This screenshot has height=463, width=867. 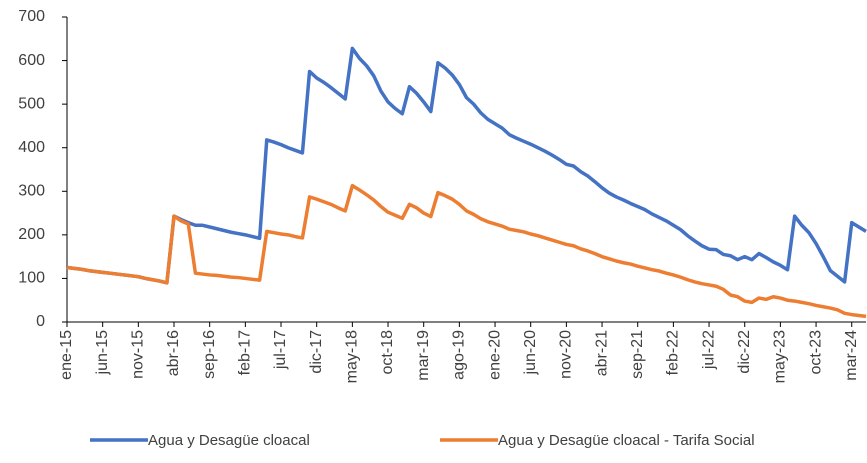 What do you see at coordinates (66, 355) in the screenshot?
I see `x-tick-label: ene-15` at bounding box center [66, 355].